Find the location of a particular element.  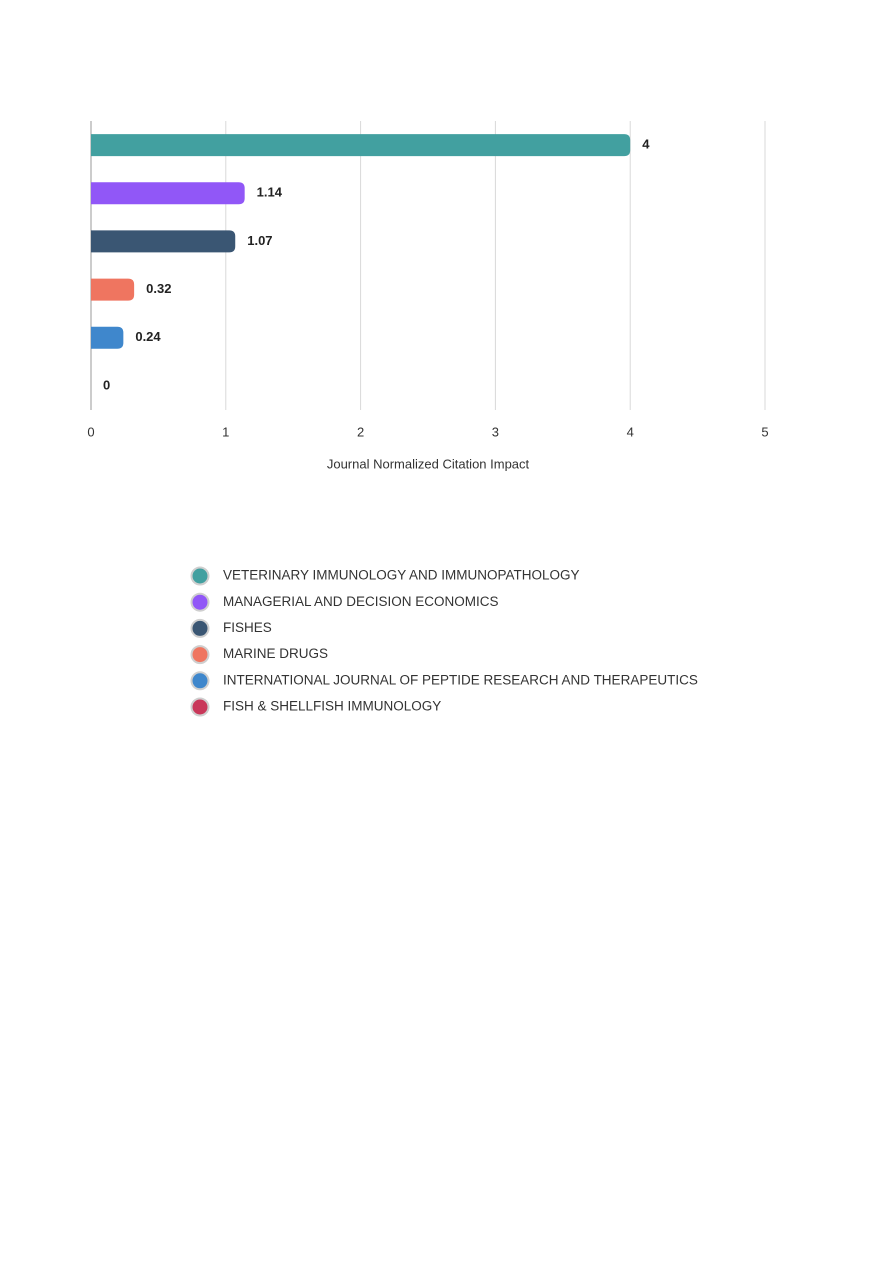

x-tick-label: 1 is located at coordinates (225, 431).